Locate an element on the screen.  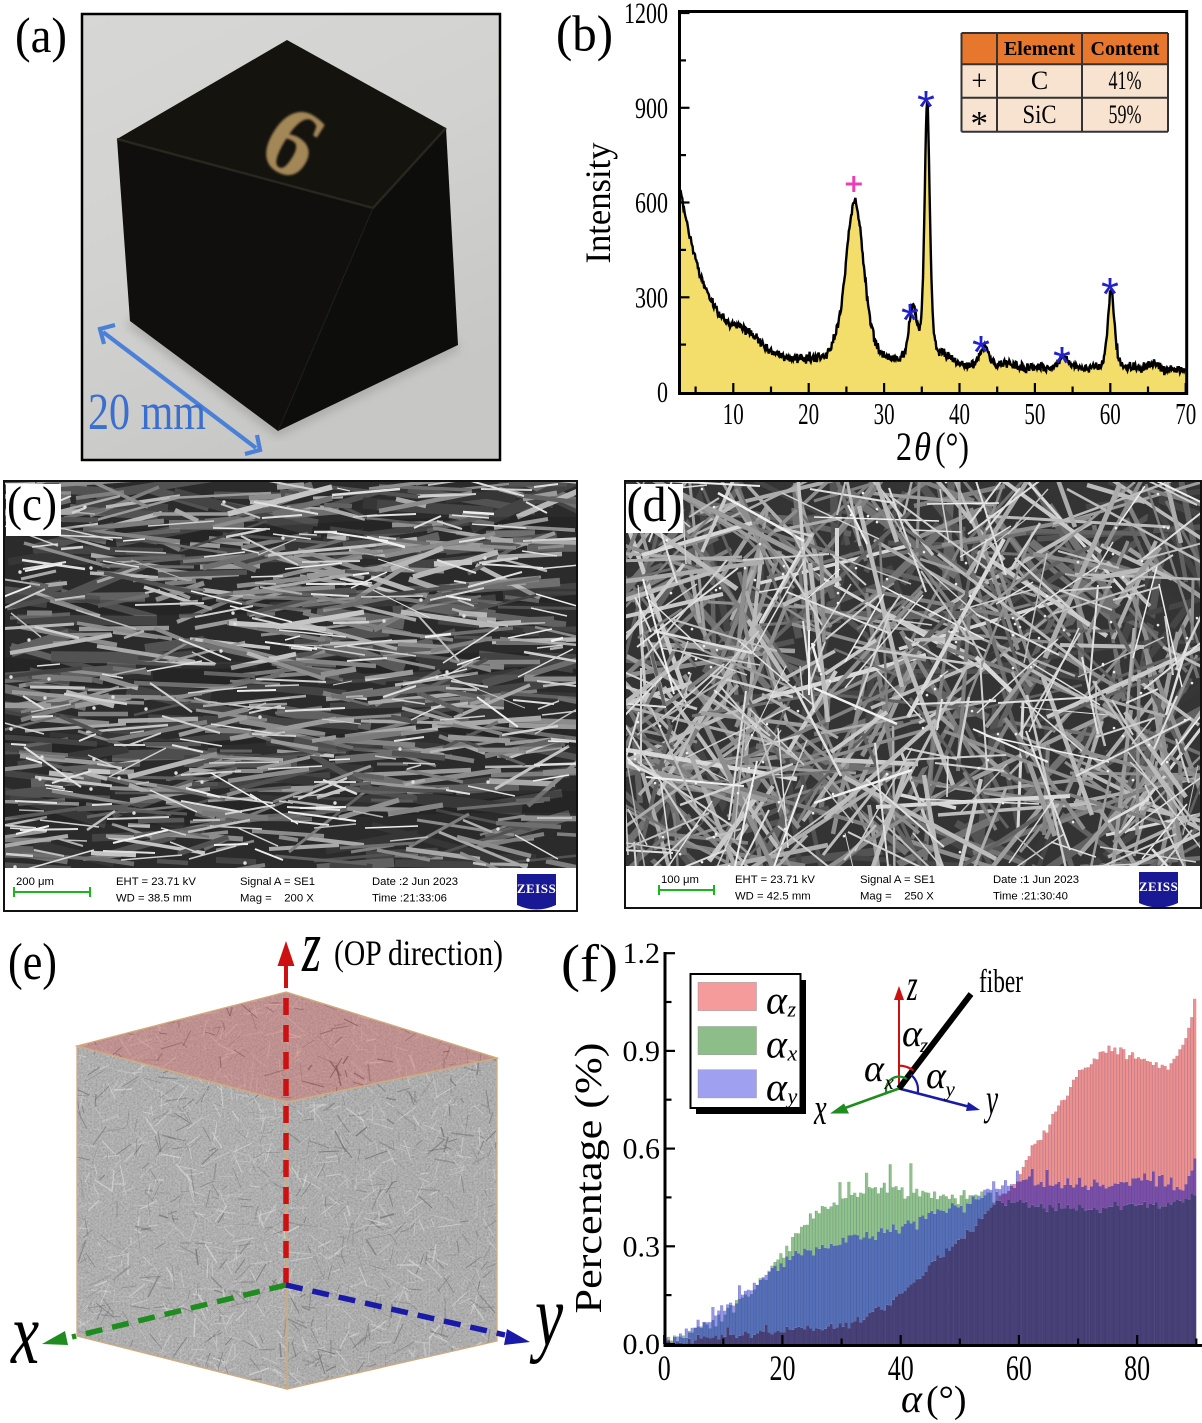
svg-text: Time :21:30:40 is located at coordinates (1030, 897).